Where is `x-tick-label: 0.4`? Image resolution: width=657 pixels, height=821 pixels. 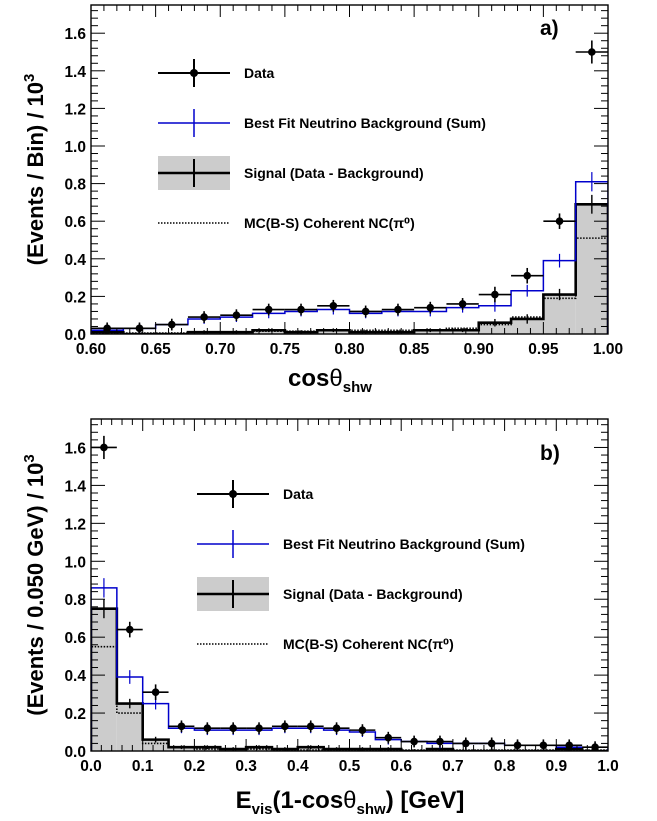 x-tick-label: 0.4 is located at coordinates (298, 766).